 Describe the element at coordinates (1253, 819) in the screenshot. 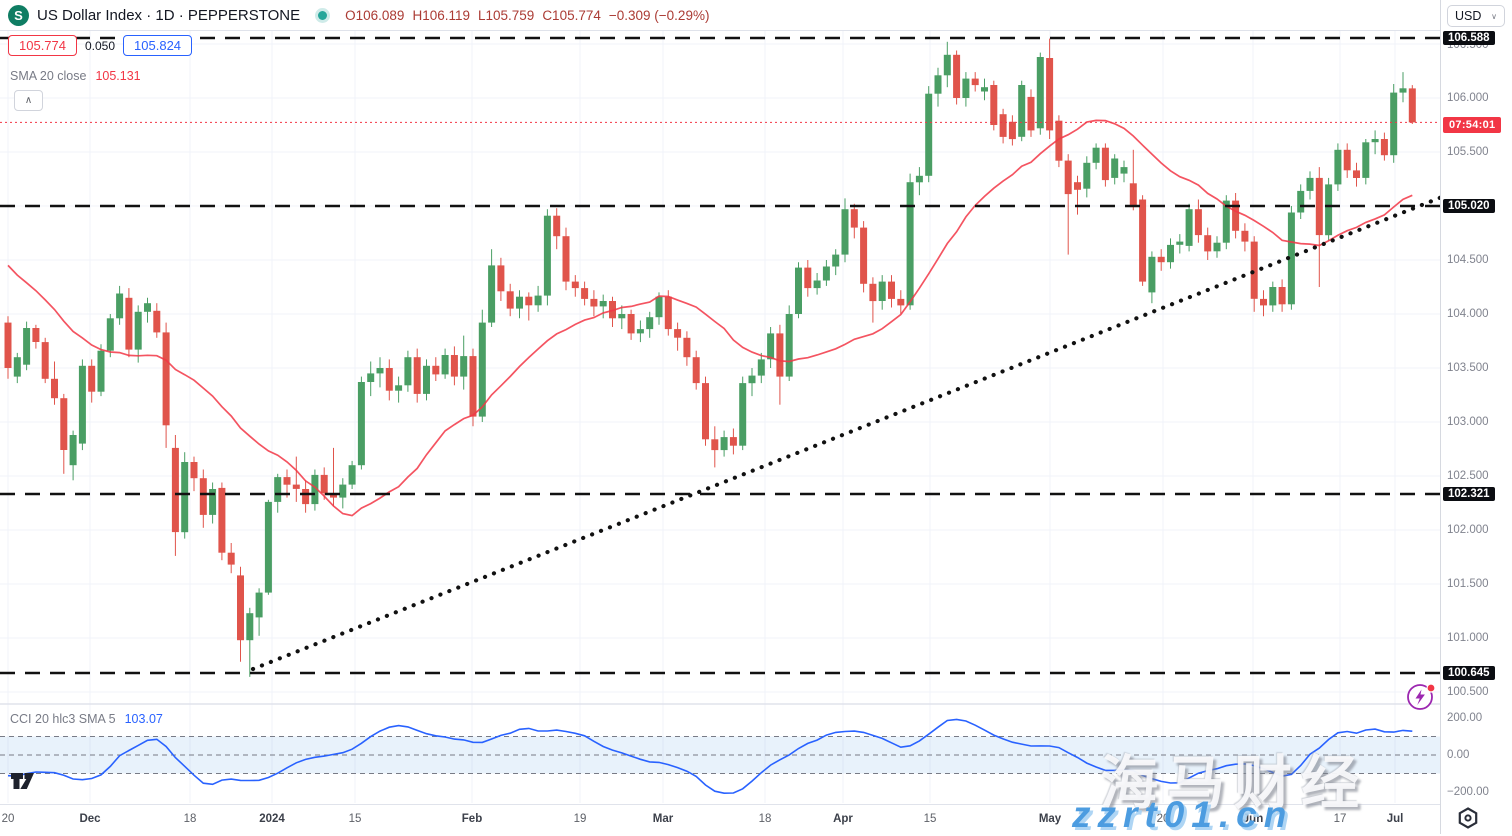

I see `time-axis-tick: Jun` at that location.